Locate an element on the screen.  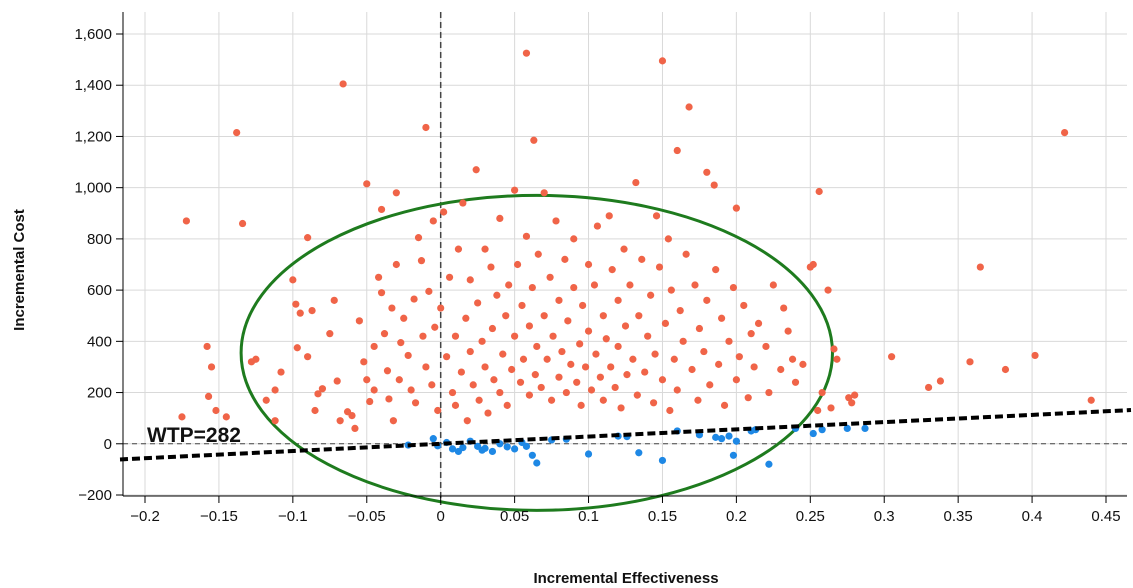
x-tick-label: 0.4 is located at coordinates (1032, 516).